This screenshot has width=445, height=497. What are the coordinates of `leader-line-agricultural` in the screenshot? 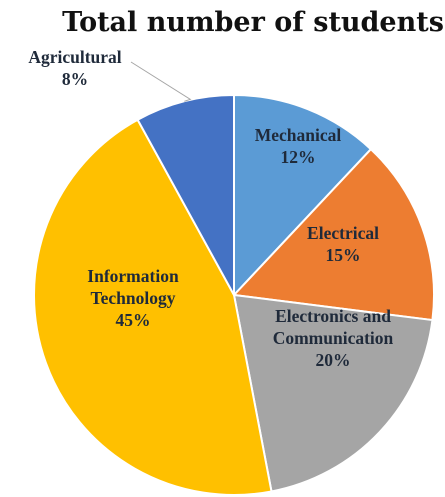 It's located at (161, 81).